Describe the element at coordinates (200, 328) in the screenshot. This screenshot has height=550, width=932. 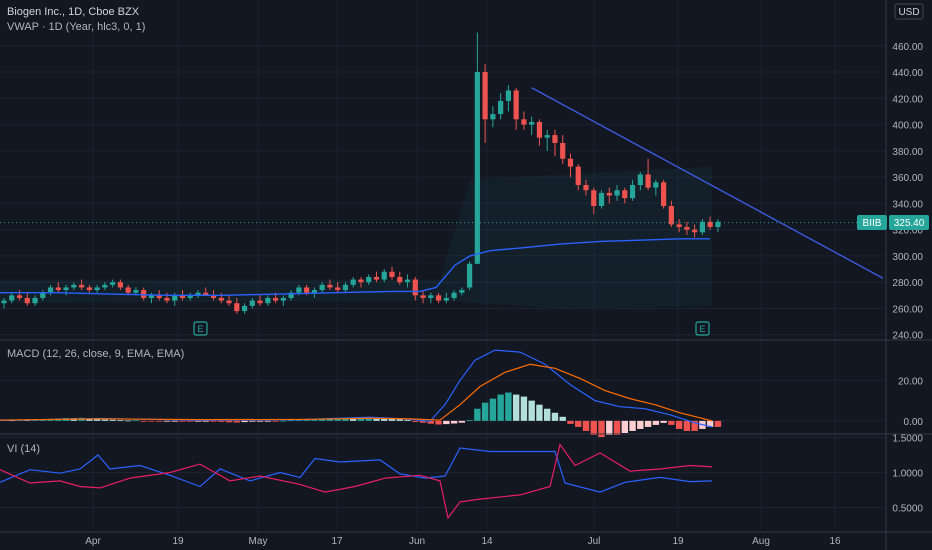
I see `earnings-marker-1: E` at that location.